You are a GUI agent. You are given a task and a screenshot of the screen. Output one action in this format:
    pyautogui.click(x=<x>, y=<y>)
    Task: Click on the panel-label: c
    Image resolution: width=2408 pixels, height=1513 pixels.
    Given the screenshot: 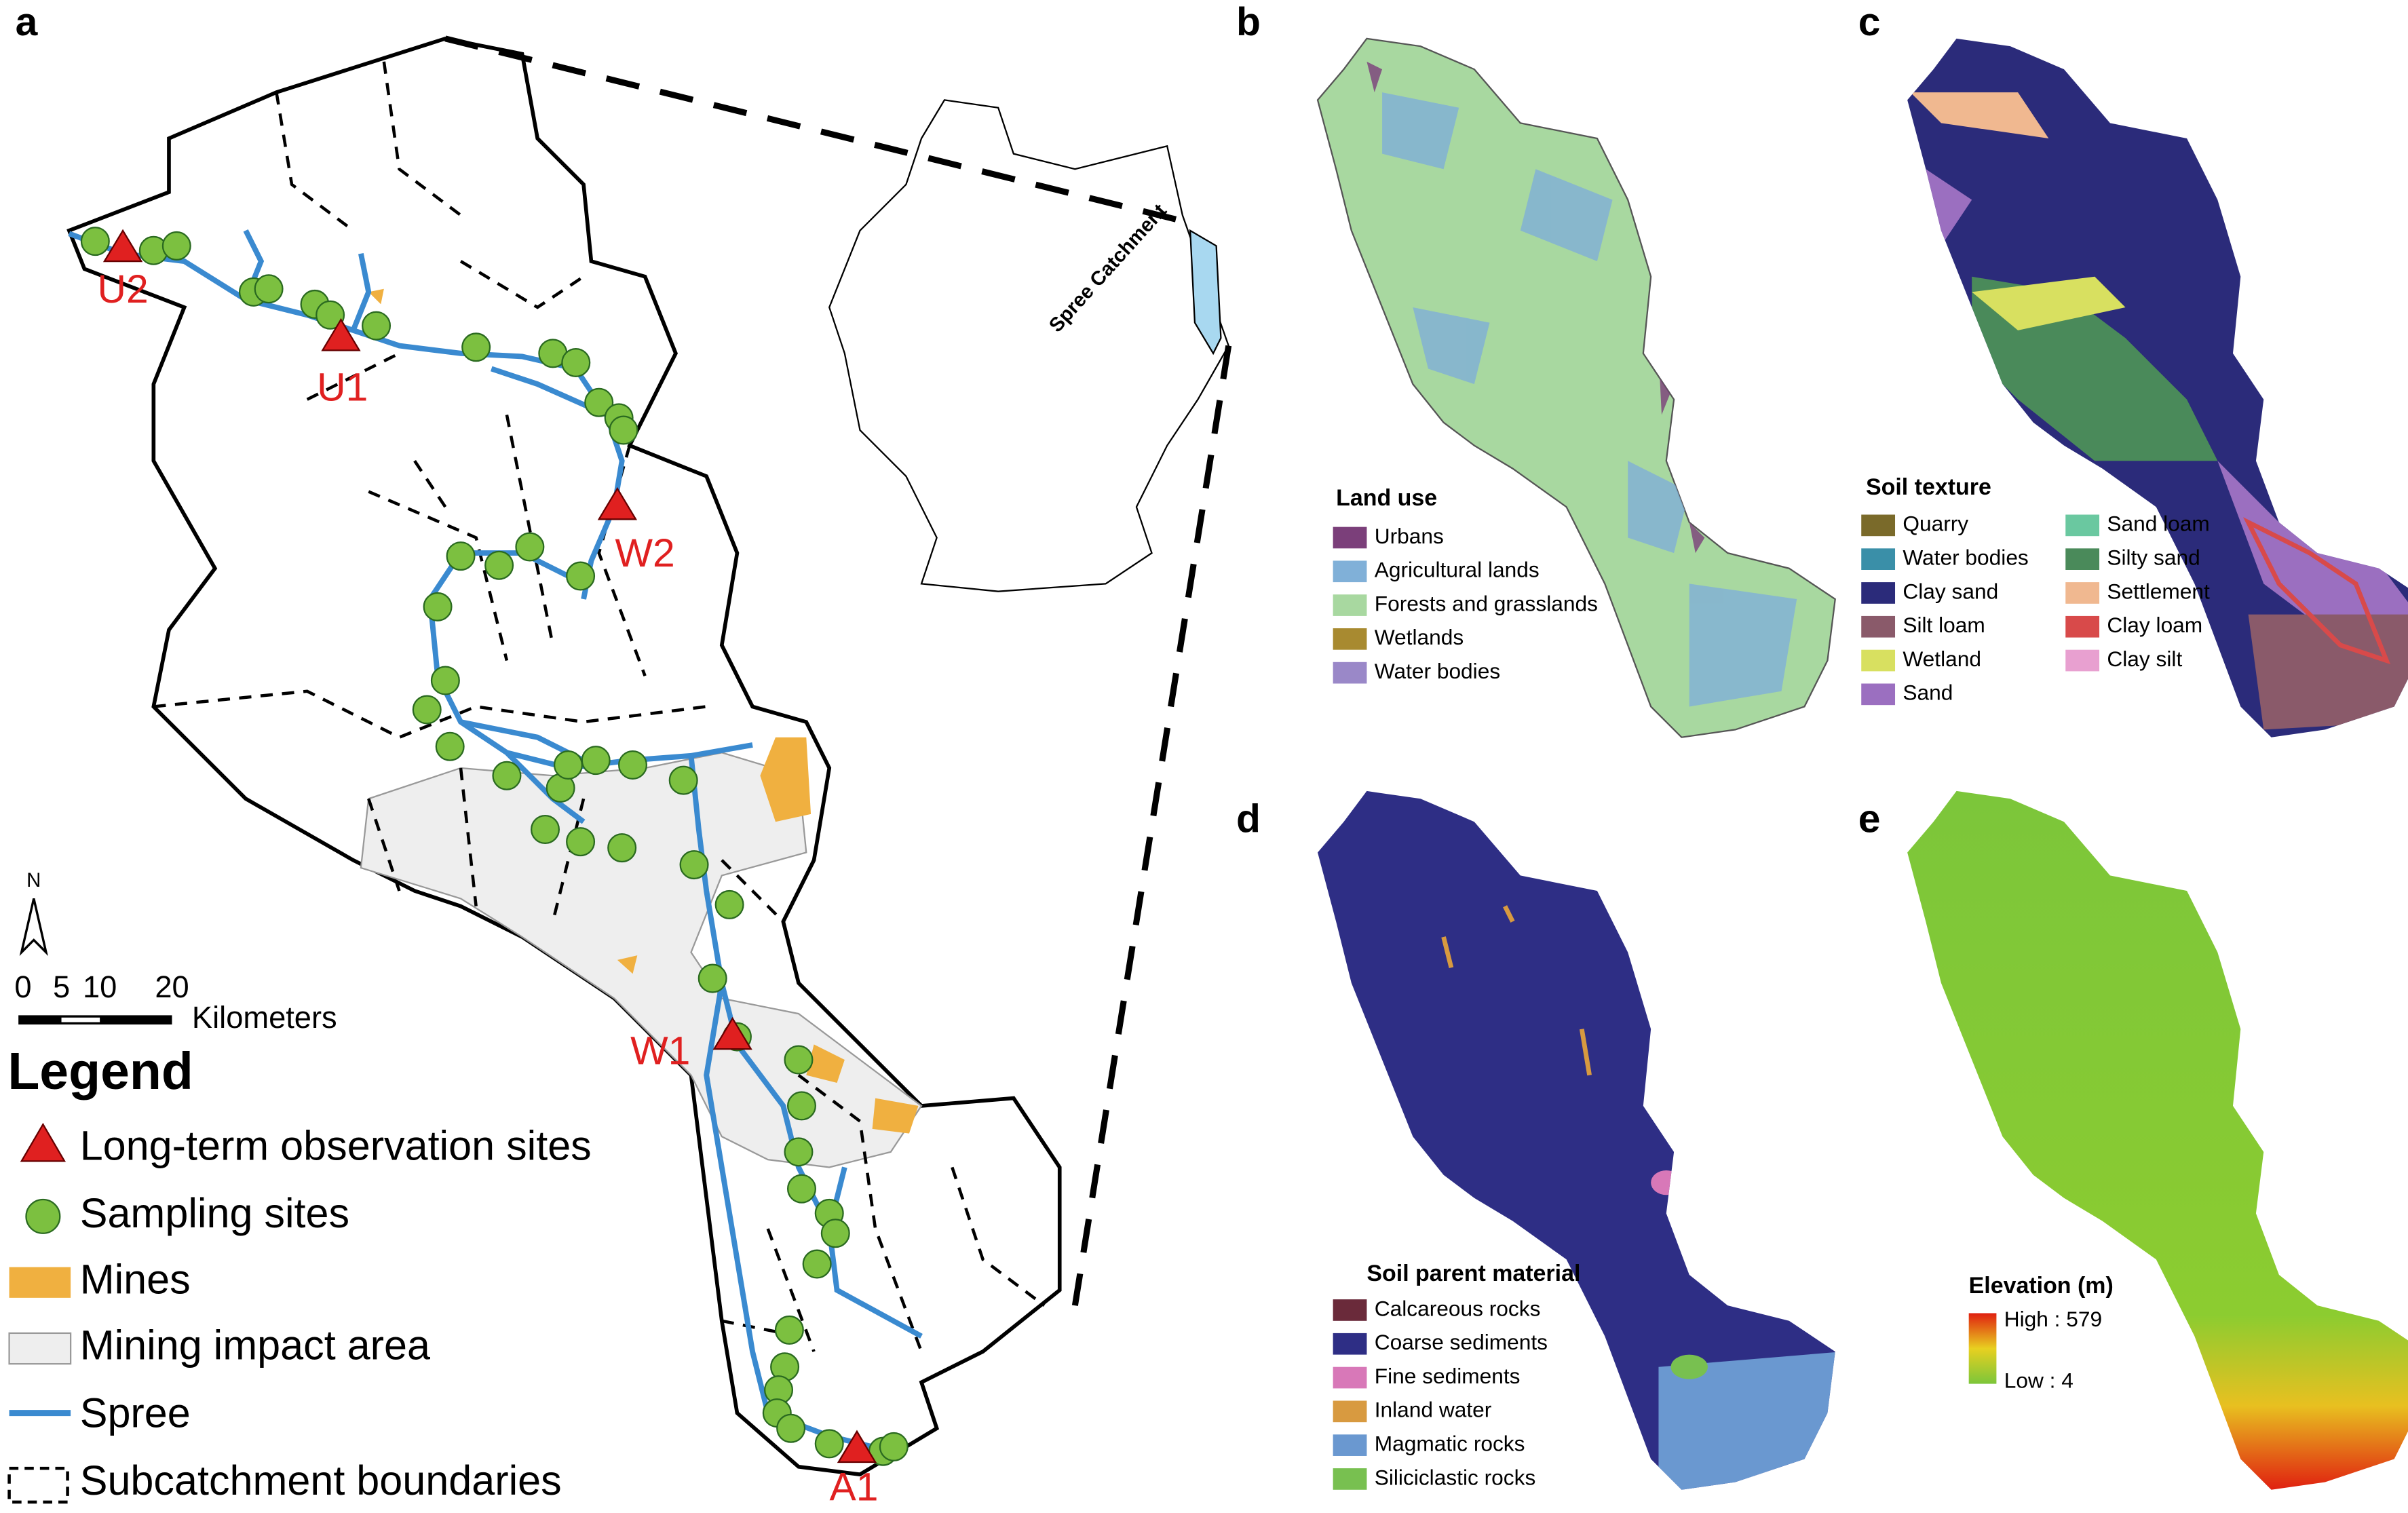 What is the action you would take?
    pyautogui.click(x=1869, y=22)
    